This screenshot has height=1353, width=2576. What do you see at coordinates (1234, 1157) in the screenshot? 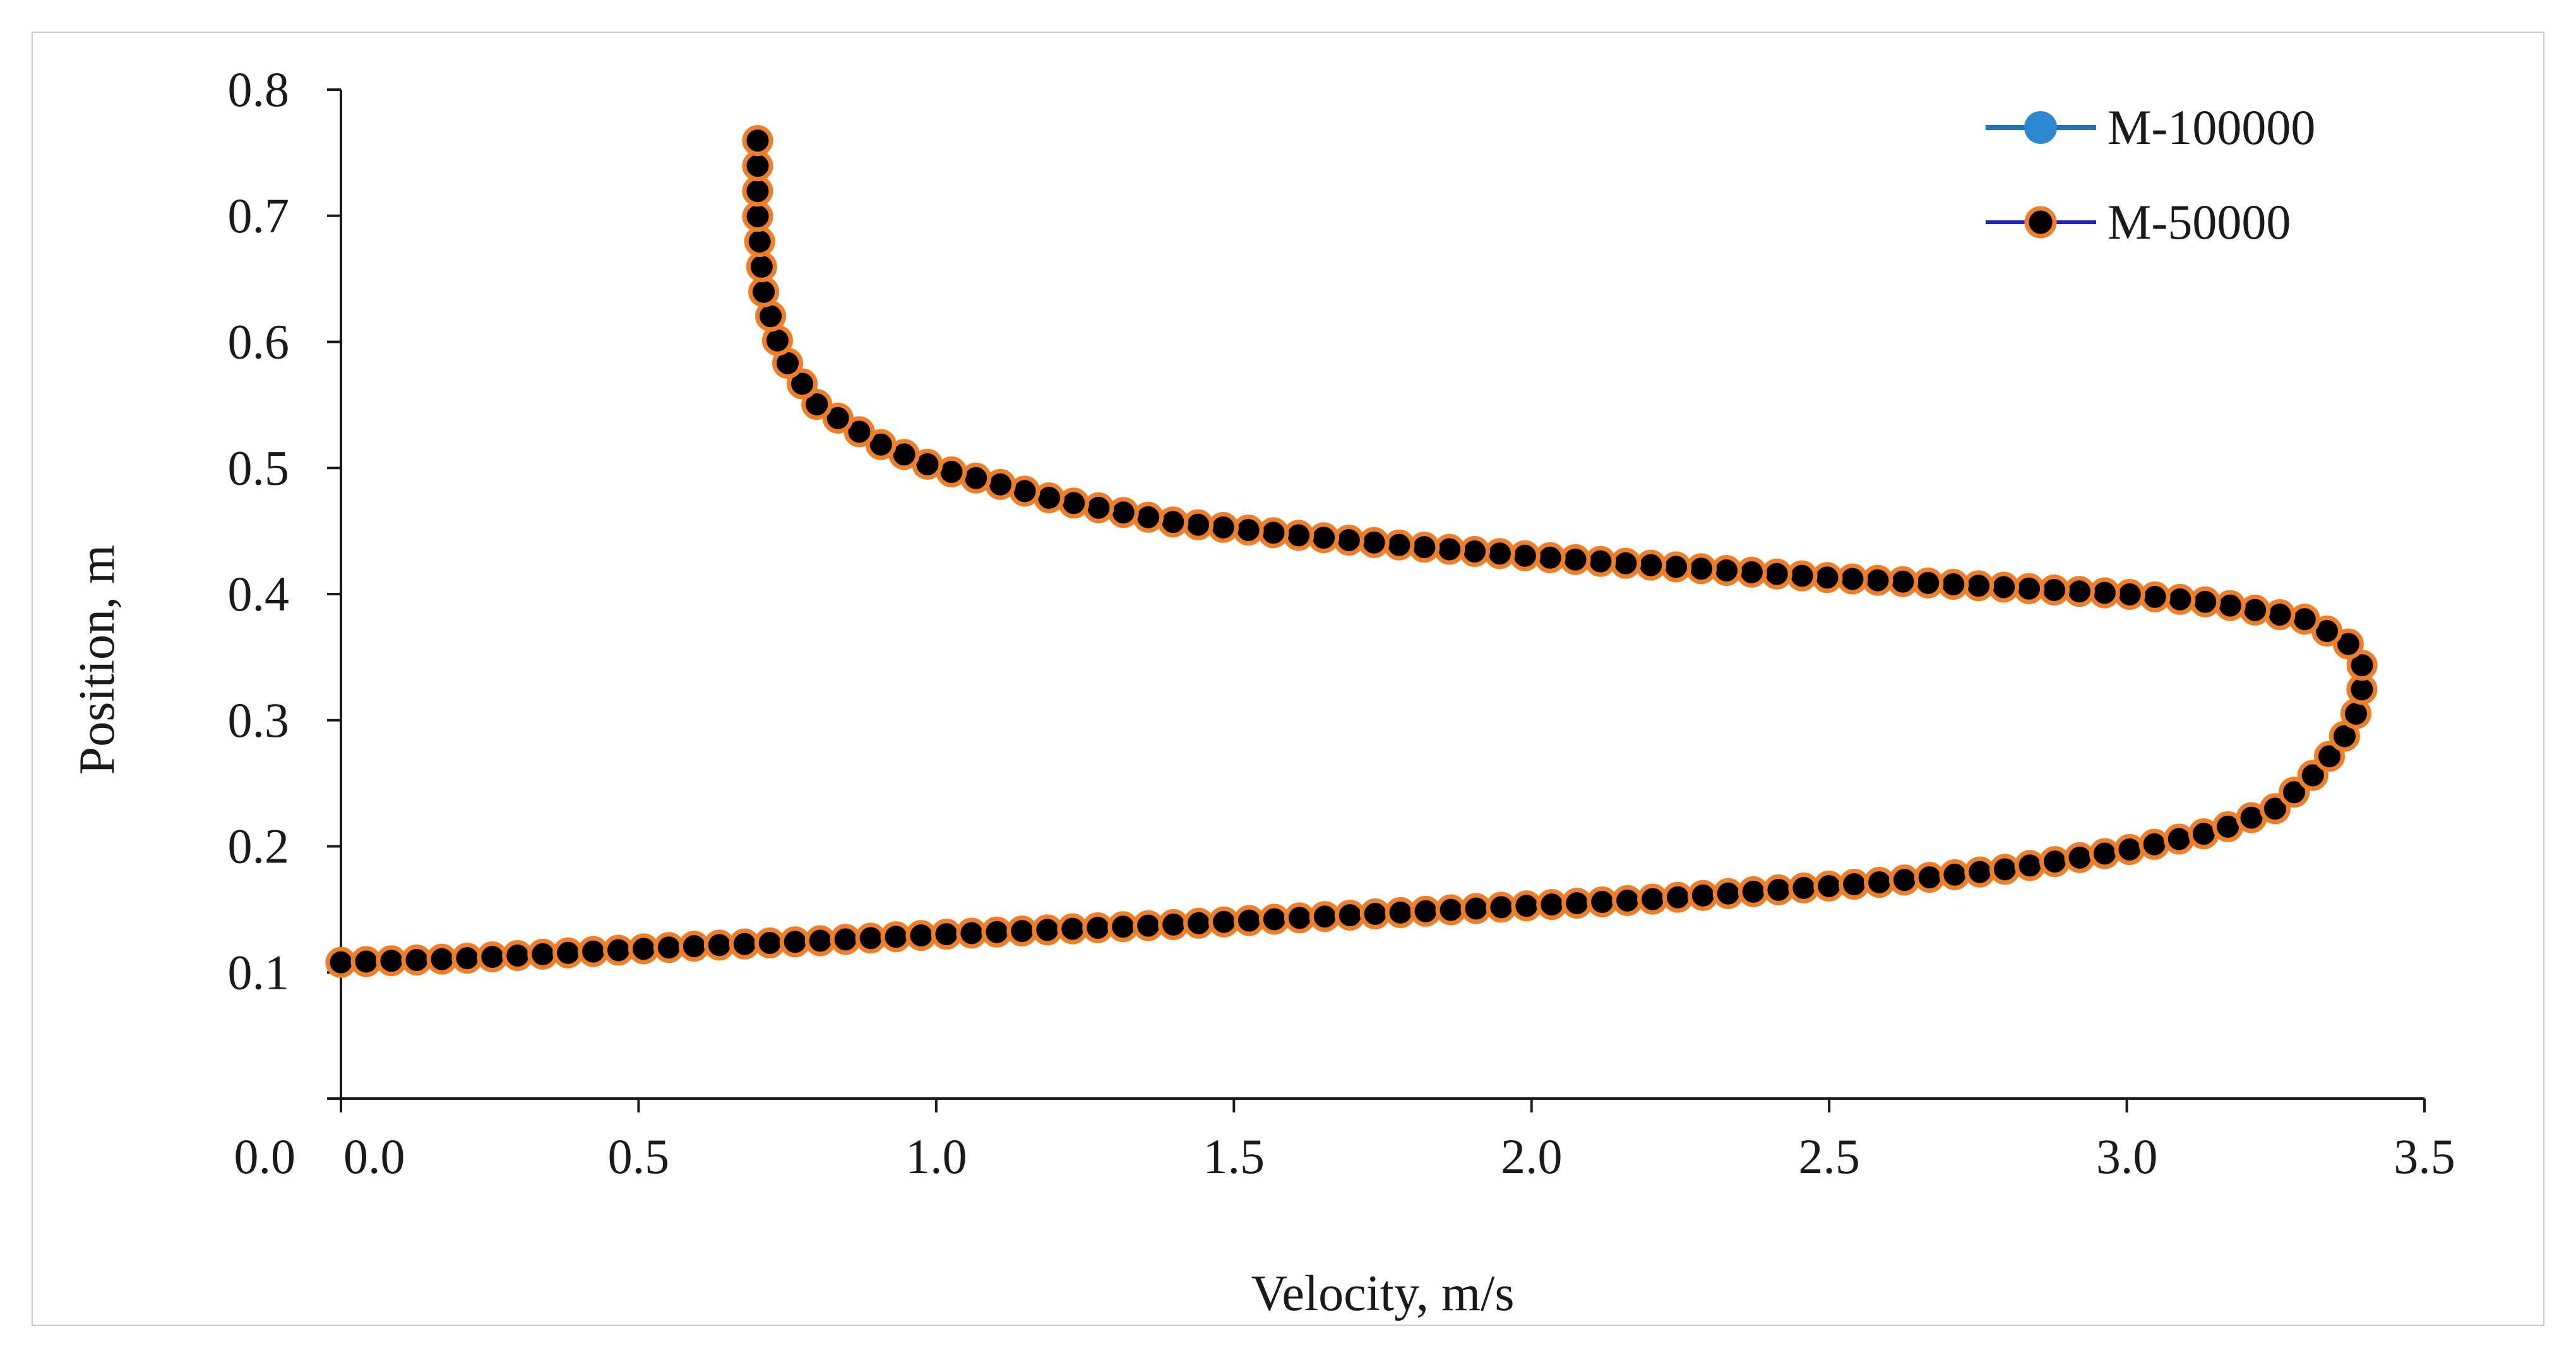
I see `x-tick-label: 1.5` at bounding box center [1234, 1157].